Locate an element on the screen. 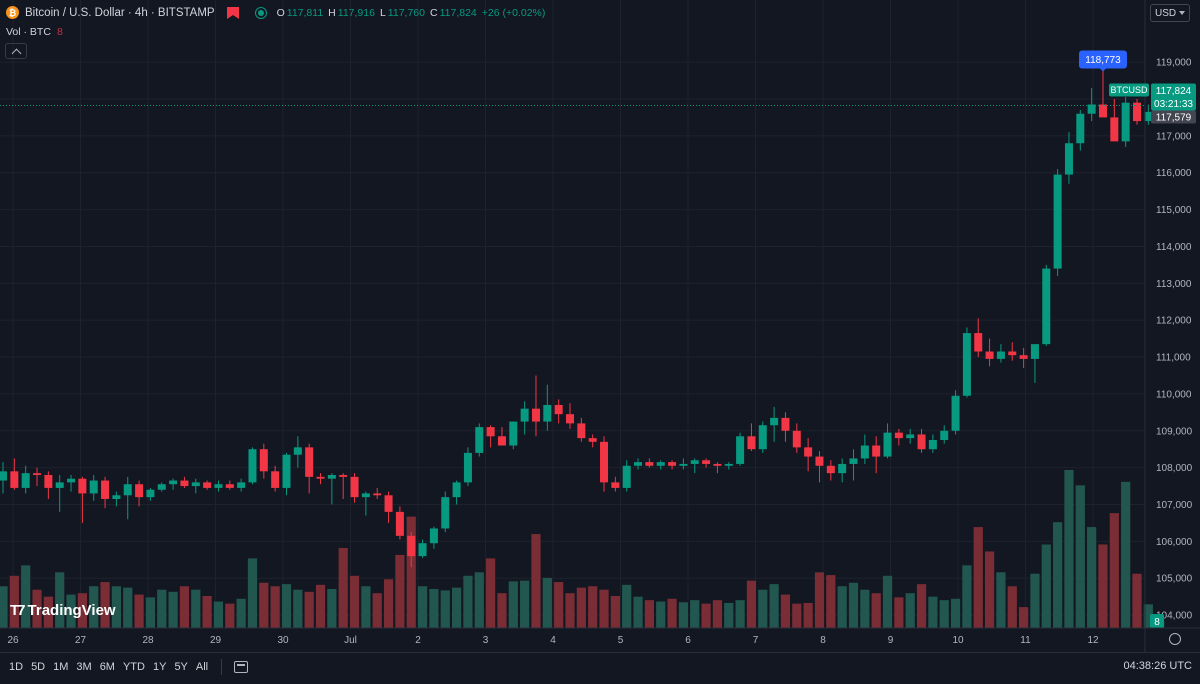  settings-gear-icon is located at coordinates (1175, 639).